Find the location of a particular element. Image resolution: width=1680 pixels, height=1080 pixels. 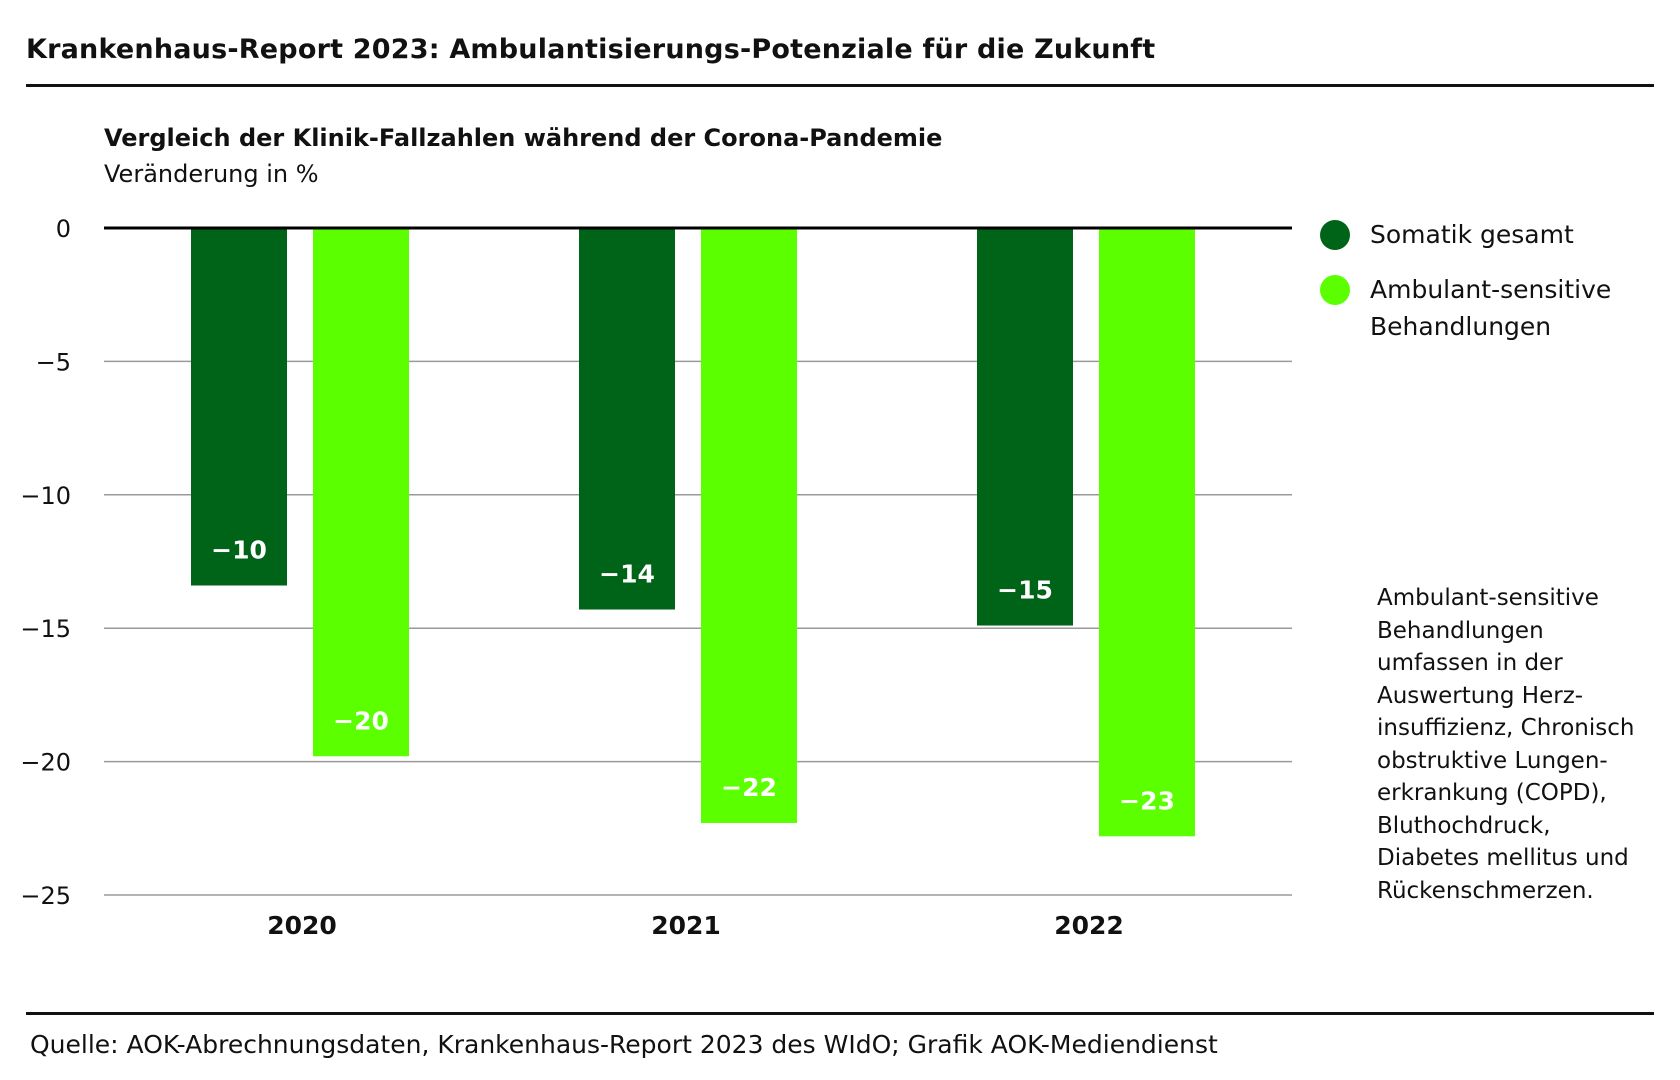

bar-2022-somatik is located at coordinates (1025, 427).